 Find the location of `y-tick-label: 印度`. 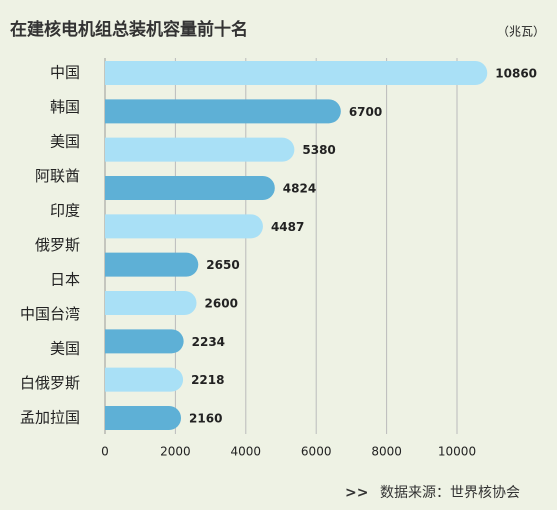

y-tick-label: 印度 is located at coordinates (65, 211).